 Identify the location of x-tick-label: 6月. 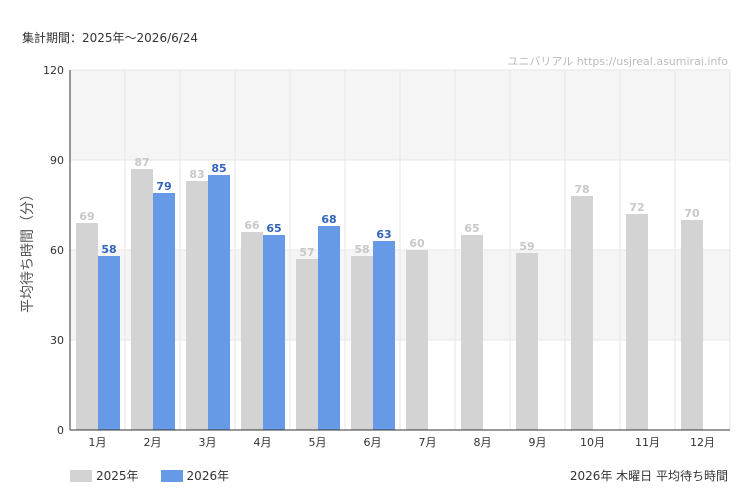
(373, 442).